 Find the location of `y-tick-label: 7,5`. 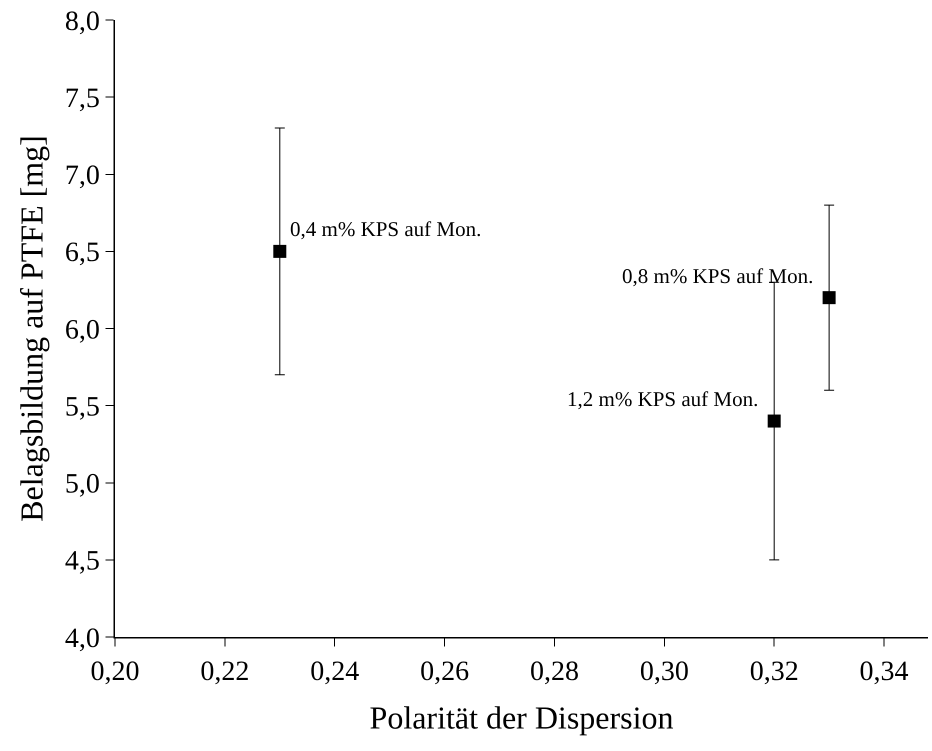

y-tick-label: 7,5 is located at coordinates (82, 98).